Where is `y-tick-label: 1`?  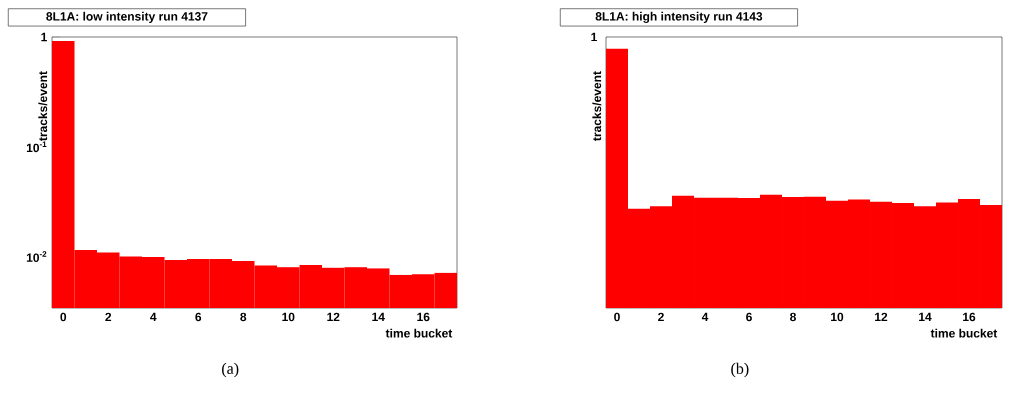
y-tick-label: 1 is located at coordinates (44, 37).